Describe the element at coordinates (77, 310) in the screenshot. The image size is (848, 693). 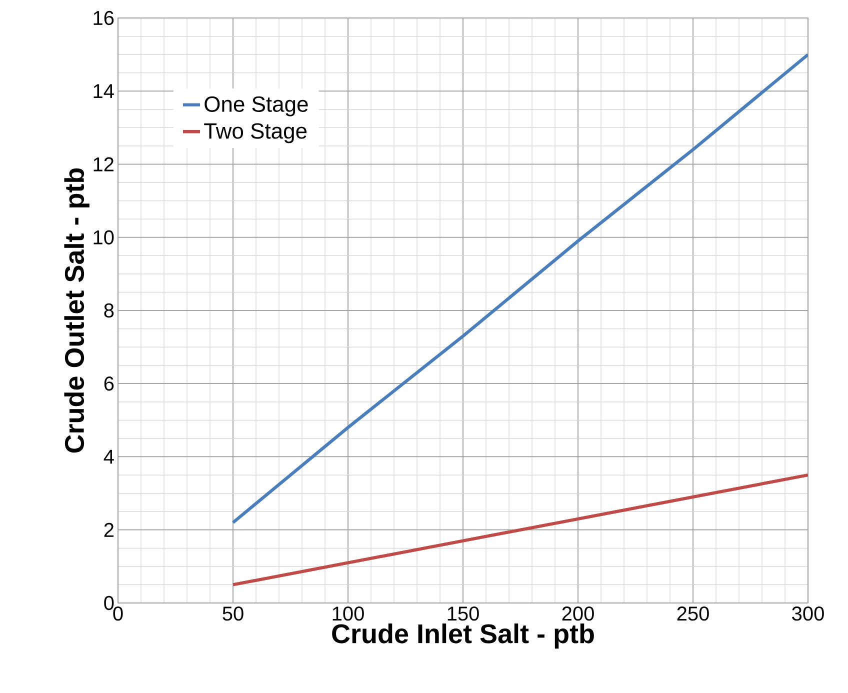
I see `y-axis-title: Crude Outlet Salt - ptb` at that location.